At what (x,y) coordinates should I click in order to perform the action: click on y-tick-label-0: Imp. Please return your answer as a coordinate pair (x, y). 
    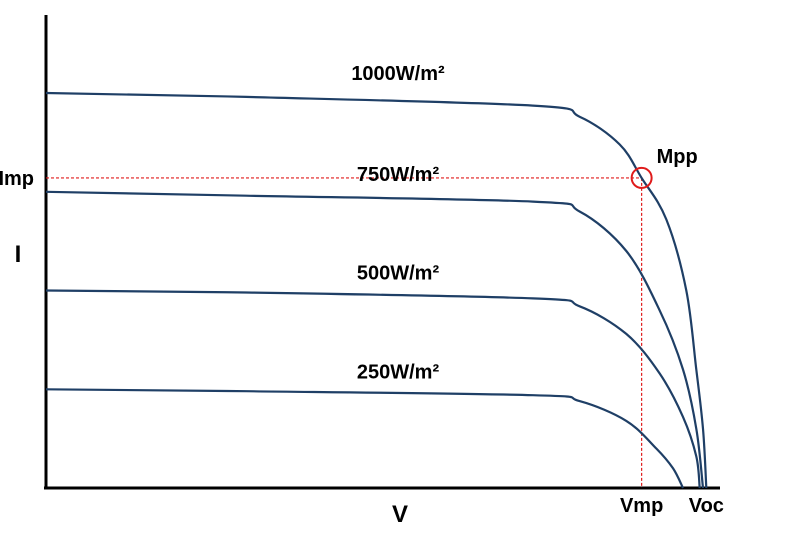
    Looking at the image, I should click on (17, 179).